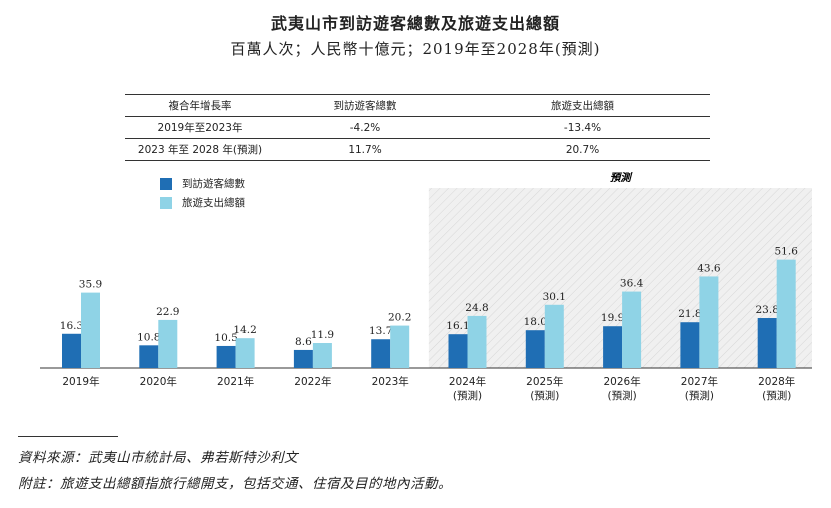 This screenshot has width=831, height=508. What do you see at coordinates (303, 342) in the screenshot?
I see `data-label-visitors: 8.6` at bounding box center [303, 342].